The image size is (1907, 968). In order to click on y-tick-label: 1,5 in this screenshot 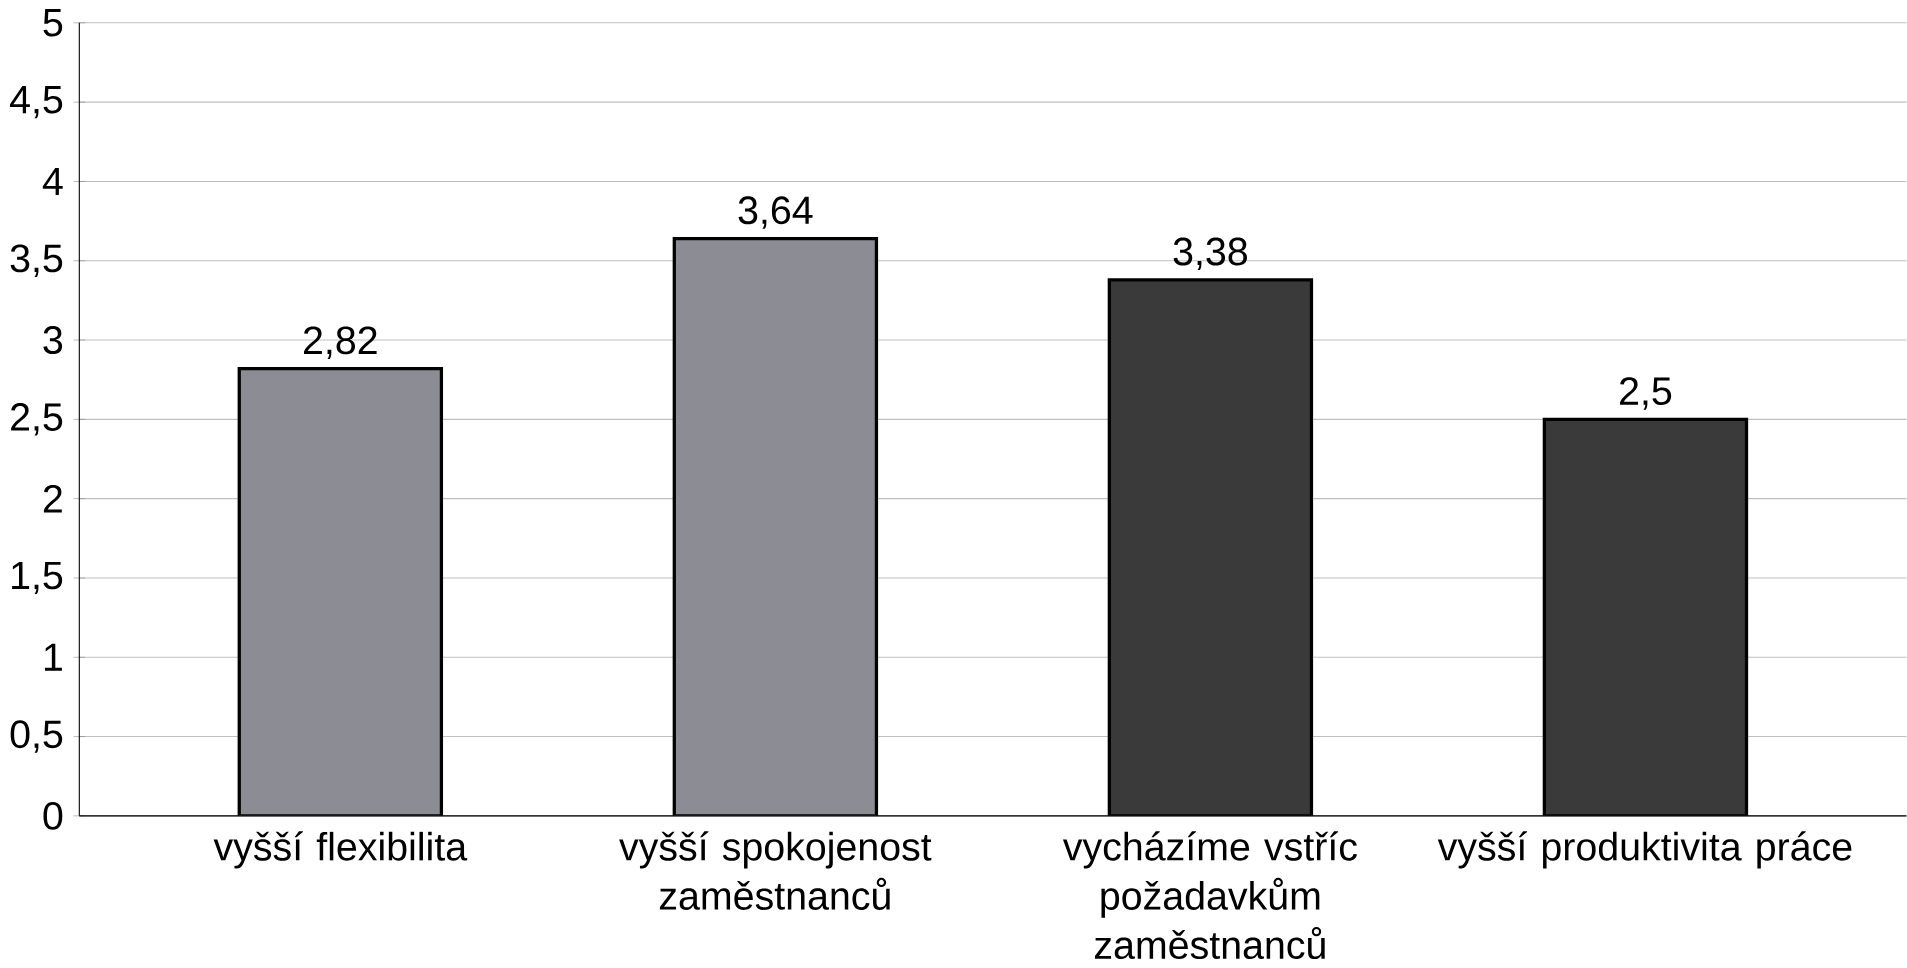, I will do `click(37, 577)`.